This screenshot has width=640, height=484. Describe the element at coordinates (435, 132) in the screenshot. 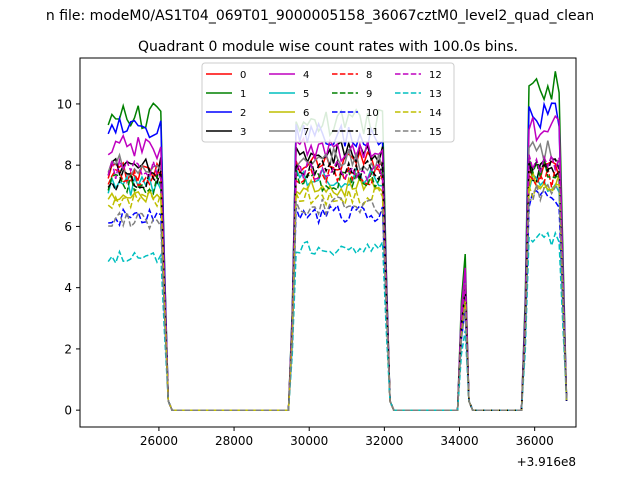

I see `legend-label-15: 15` at that location.